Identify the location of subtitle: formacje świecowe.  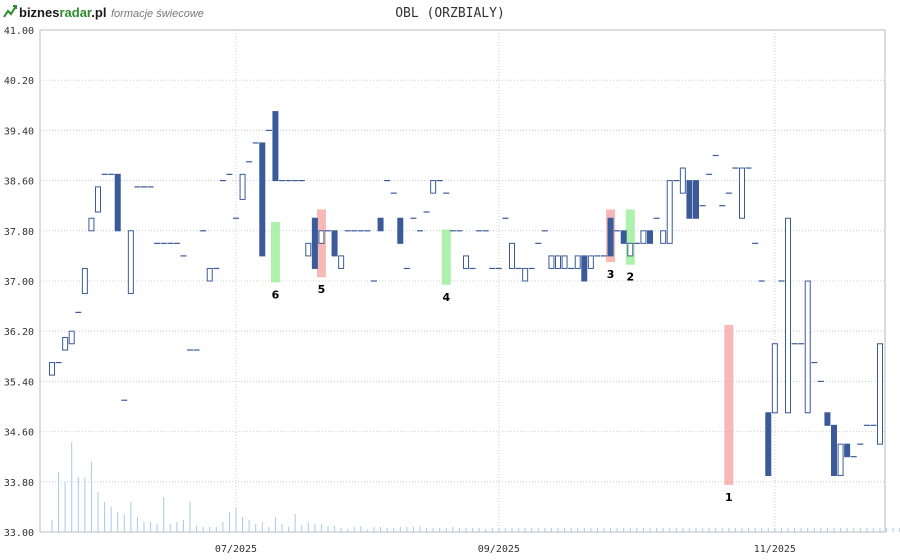
(157, 14).